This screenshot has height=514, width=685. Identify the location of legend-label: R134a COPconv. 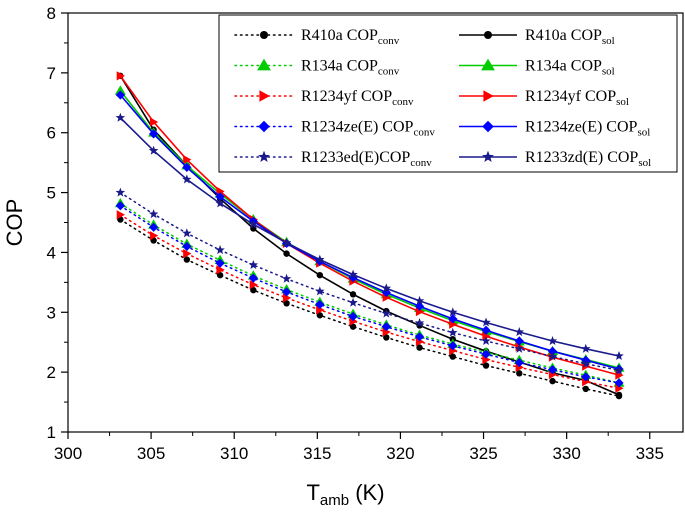
(350, 68).